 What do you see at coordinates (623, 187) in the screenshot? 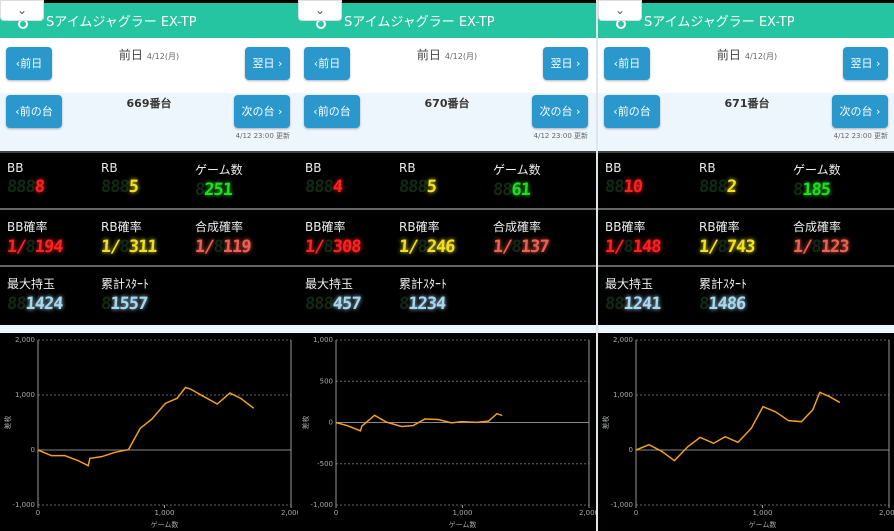
I see `bb-value: 8810` at bounding box center [623, 187].